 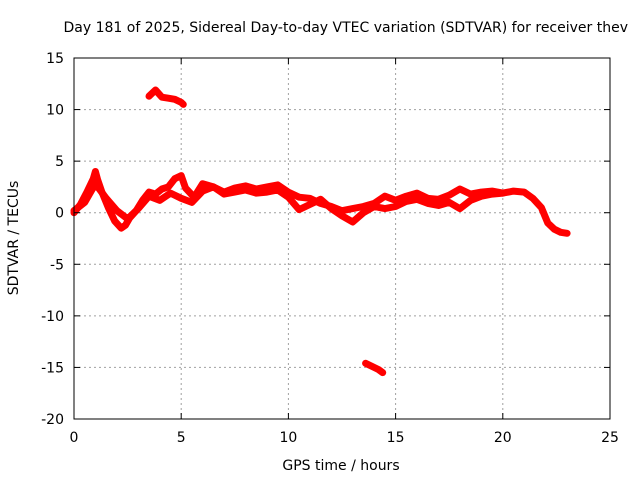 What do you see at coordinates (55, 111) in the screenshot?
I see `y-tick-label: 10` at bounding box center [55, 111].